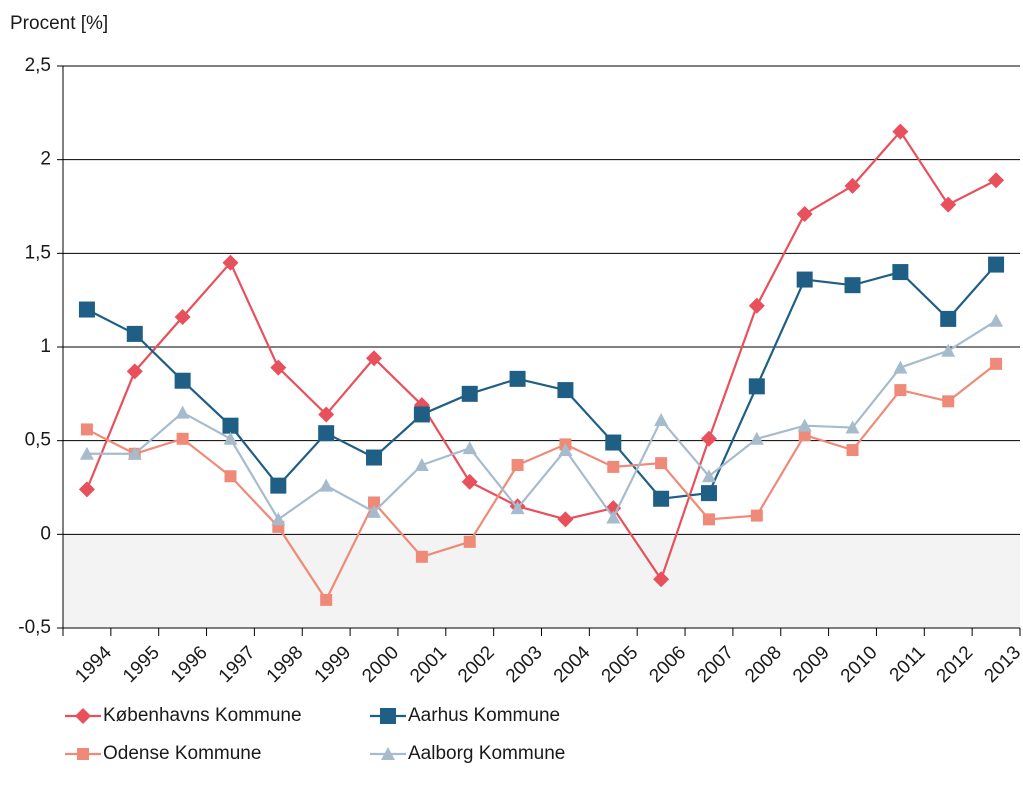 This screenshot has width=1023, height=792. I want to click on x-tick-label: 2013, so click(1001, 664).